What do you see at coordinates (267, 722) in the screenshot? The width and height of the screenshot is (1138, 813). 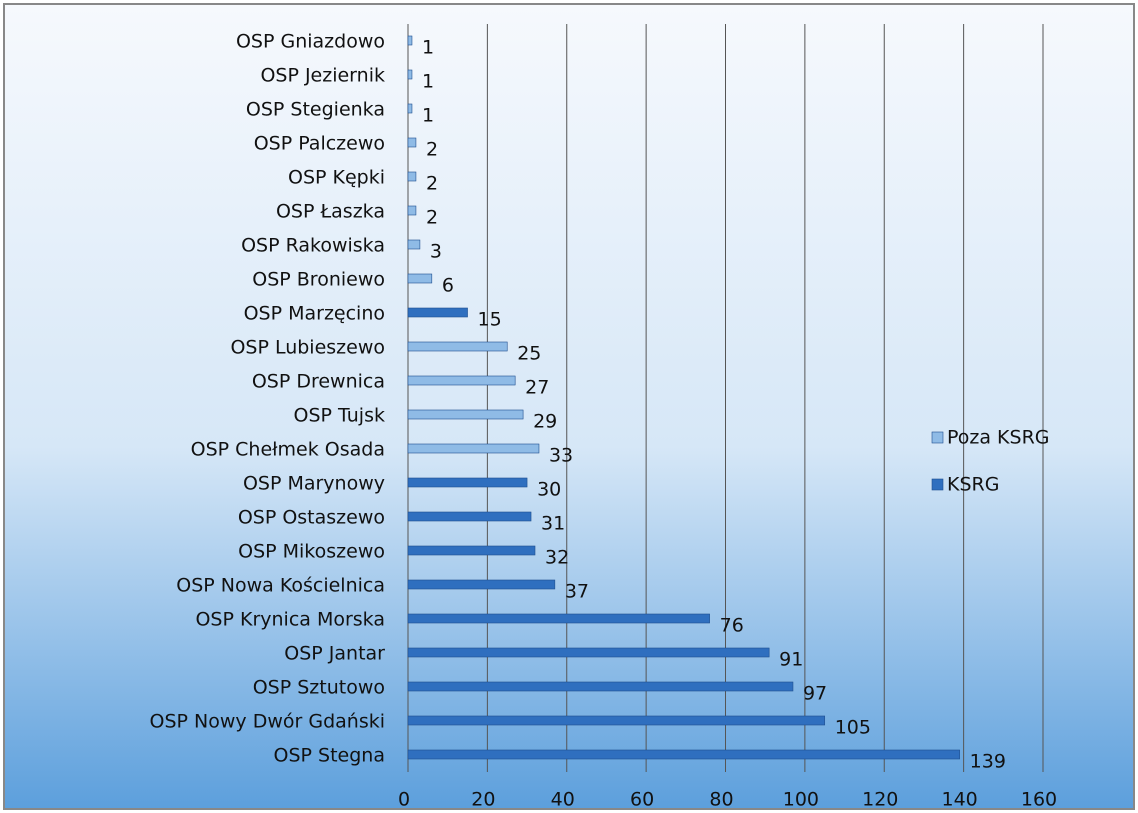 I see `y-tick-label: OSP Nowy Dwór Gdański` at bounding box center [267, 722].